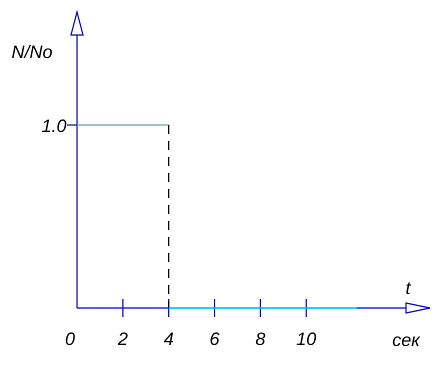  Describe the element at coordinates (32, 52) in the screenshot. I see `y-axis-title: N/No` at that location.